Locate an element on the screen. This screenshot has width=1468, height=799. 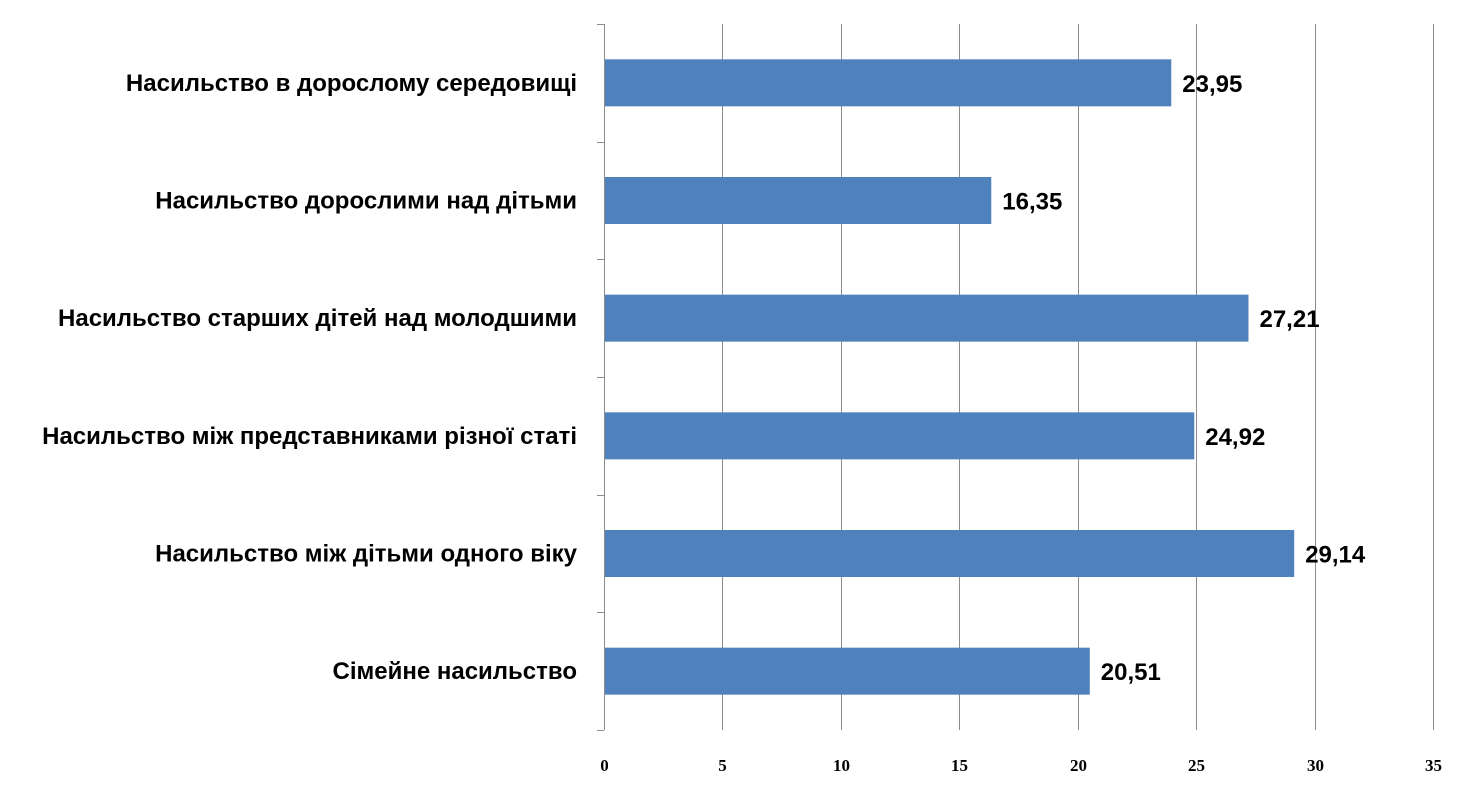
category-label: Насильство в дорослому середовищі is located at coordinates (351, 83).